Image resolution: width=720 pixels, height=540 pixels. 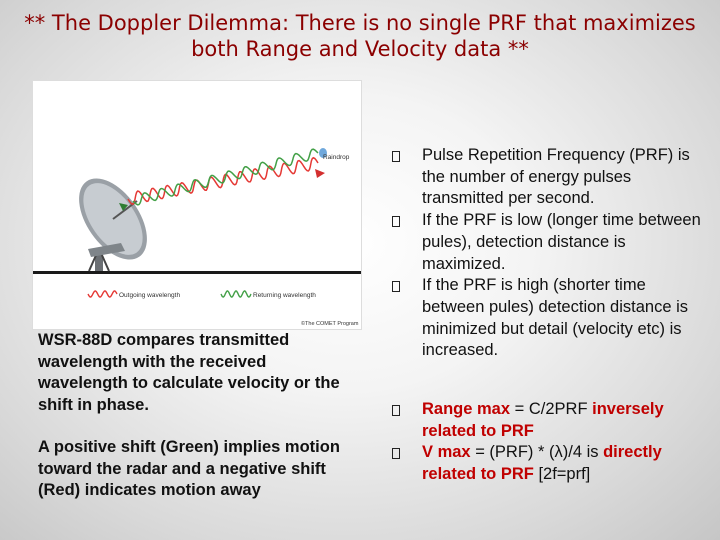 What do you see at coordinates (320, 173) in the screenshot?
I see `outgoing-arrow-icon` at bounding box center [320, 173].